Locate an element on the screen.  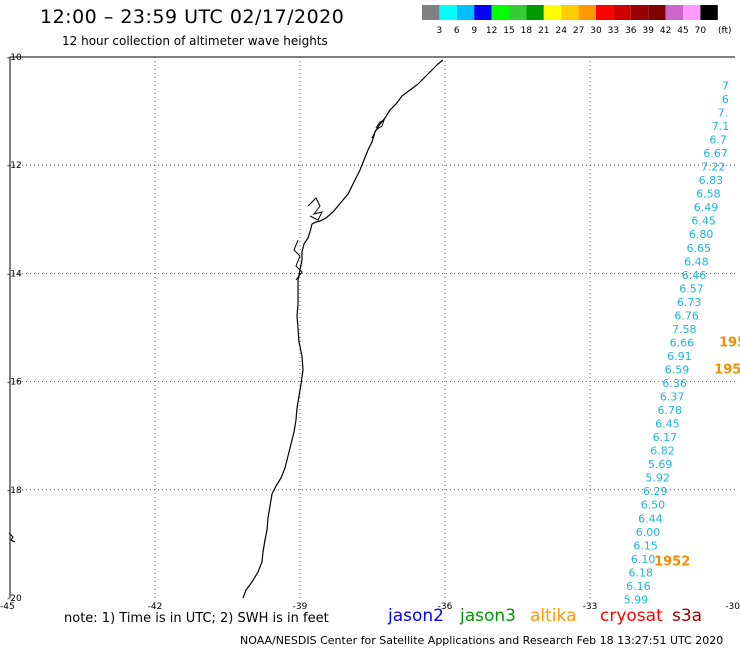
legend-label: 6 is located at coordinates (457, 31).